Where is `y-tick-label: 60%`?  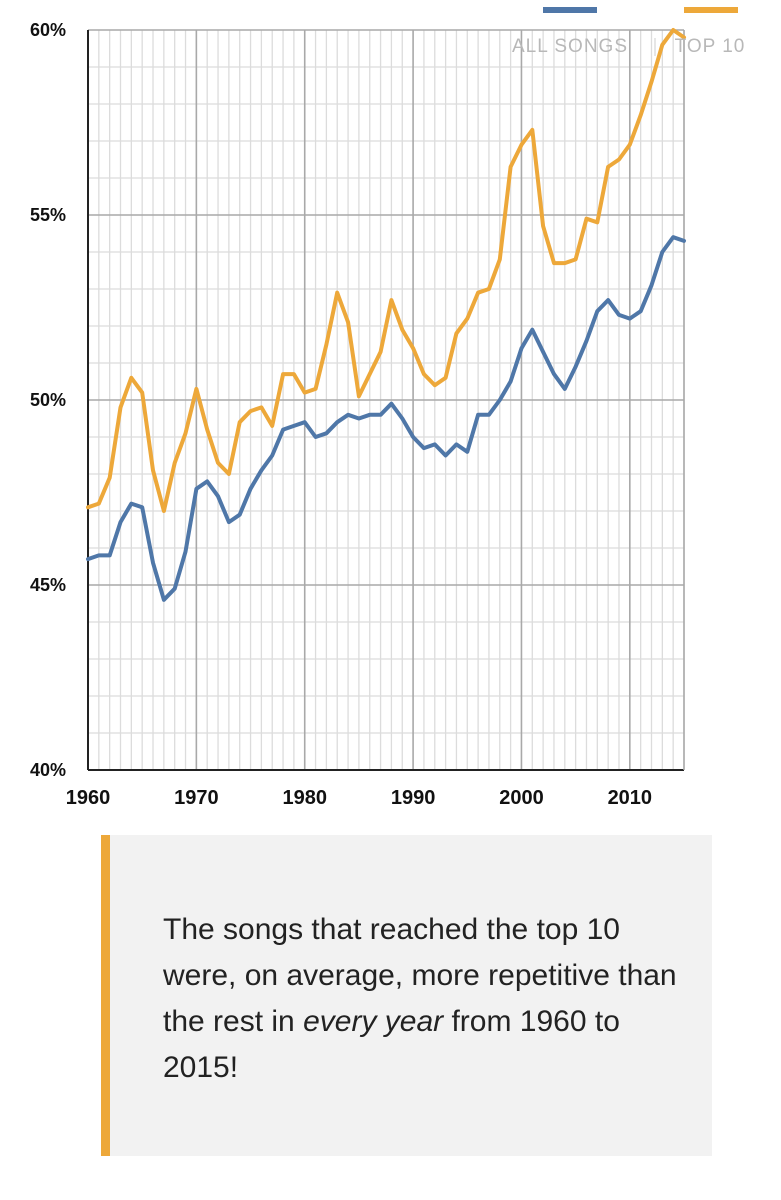 y-tick-label: 60% is located at coordinates (48, 30).